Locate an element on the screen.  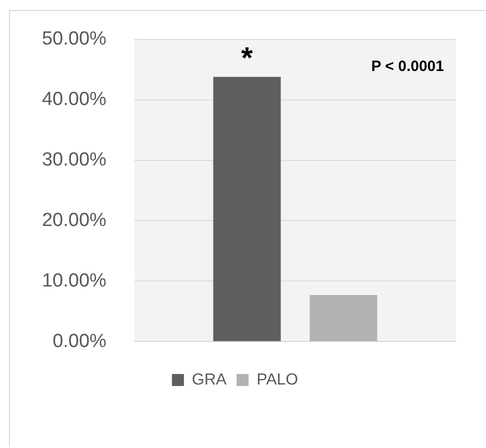
y-tick-label: 30.00% is located at coordinates (74, 160).